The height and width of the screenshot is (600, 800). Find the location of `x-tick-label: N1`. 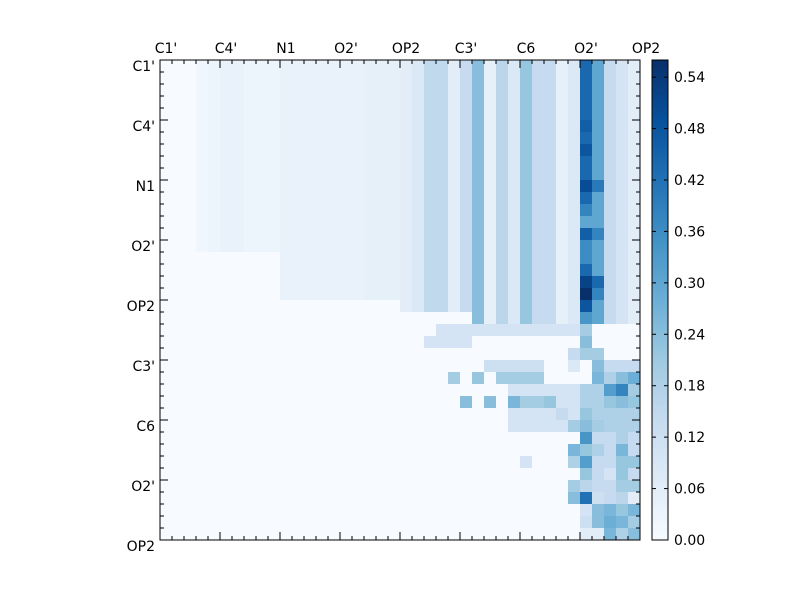

x-tick-label: N1 is located at coordinates (285, 49).